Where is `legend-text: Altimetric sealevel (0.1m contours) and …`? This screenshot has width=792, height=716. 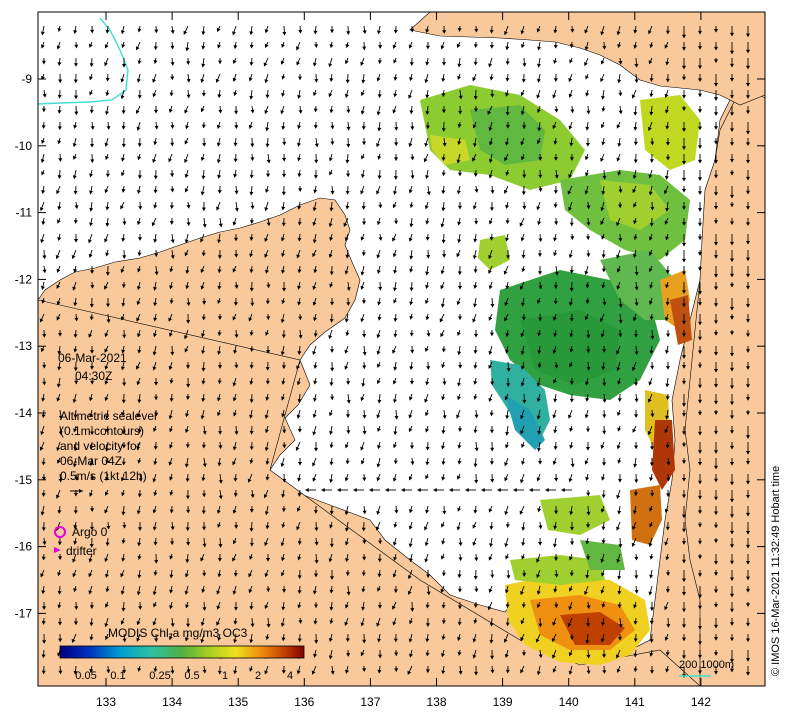
legend-text: Altimetric sealevel (0.1m contours) and … is located at coordinates (108, 446).